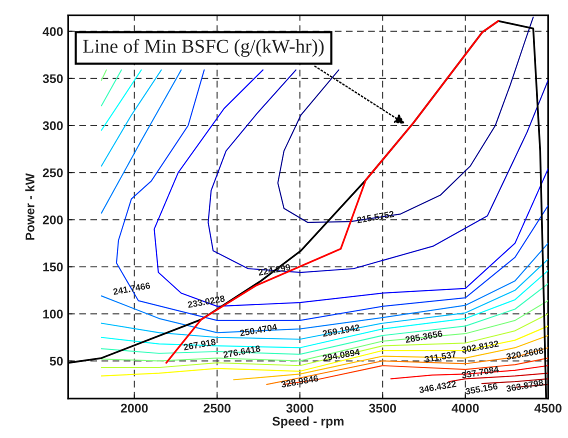  I want to click on text: 355.156, so click(481, 388).